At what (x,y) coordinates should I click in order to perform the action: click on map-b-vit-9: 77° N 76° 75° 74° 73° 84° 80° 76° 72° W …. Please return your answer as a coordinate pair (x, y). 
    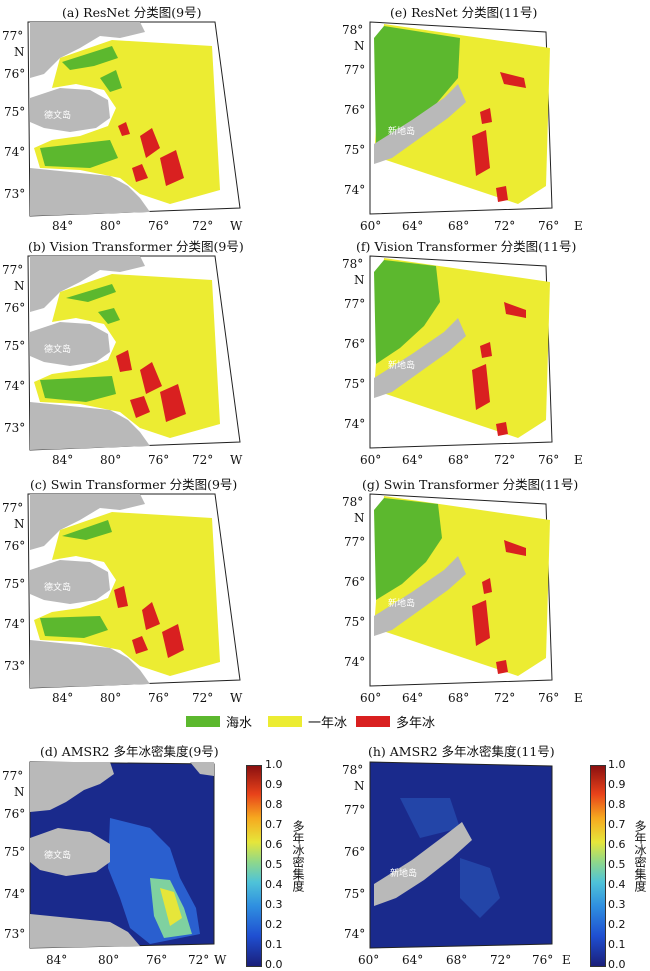
    Looking at the image, I should click on (122, 361).